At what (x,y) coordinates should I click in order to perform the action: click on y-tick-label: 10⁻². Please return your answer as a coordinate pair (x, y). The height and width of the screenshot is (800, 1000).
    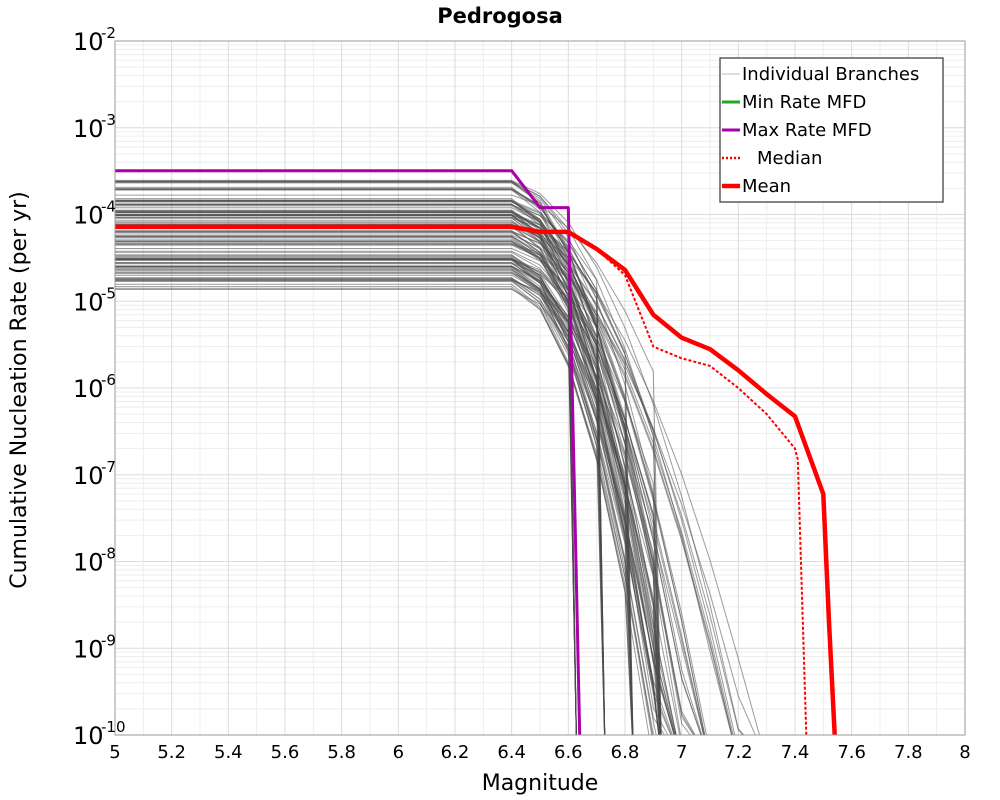
    Looking at the image, I should click on (94, 40).